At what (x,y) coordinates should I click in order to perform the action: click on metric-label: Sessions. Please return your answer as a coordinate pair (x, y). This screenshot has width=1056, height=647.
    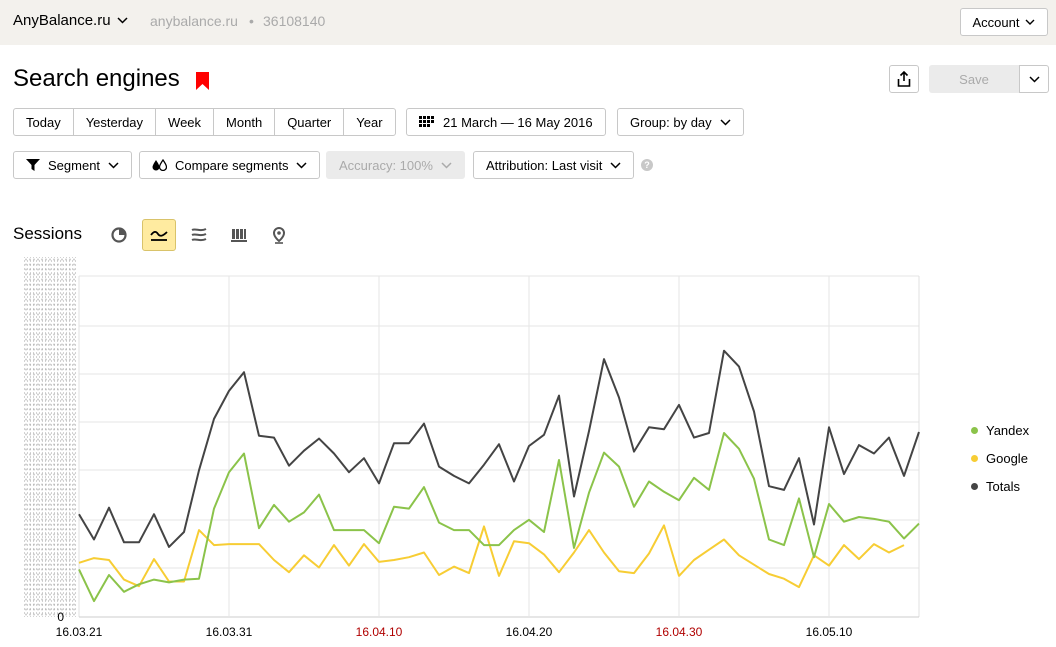
    Looking at the image, I should click on (47, 233).